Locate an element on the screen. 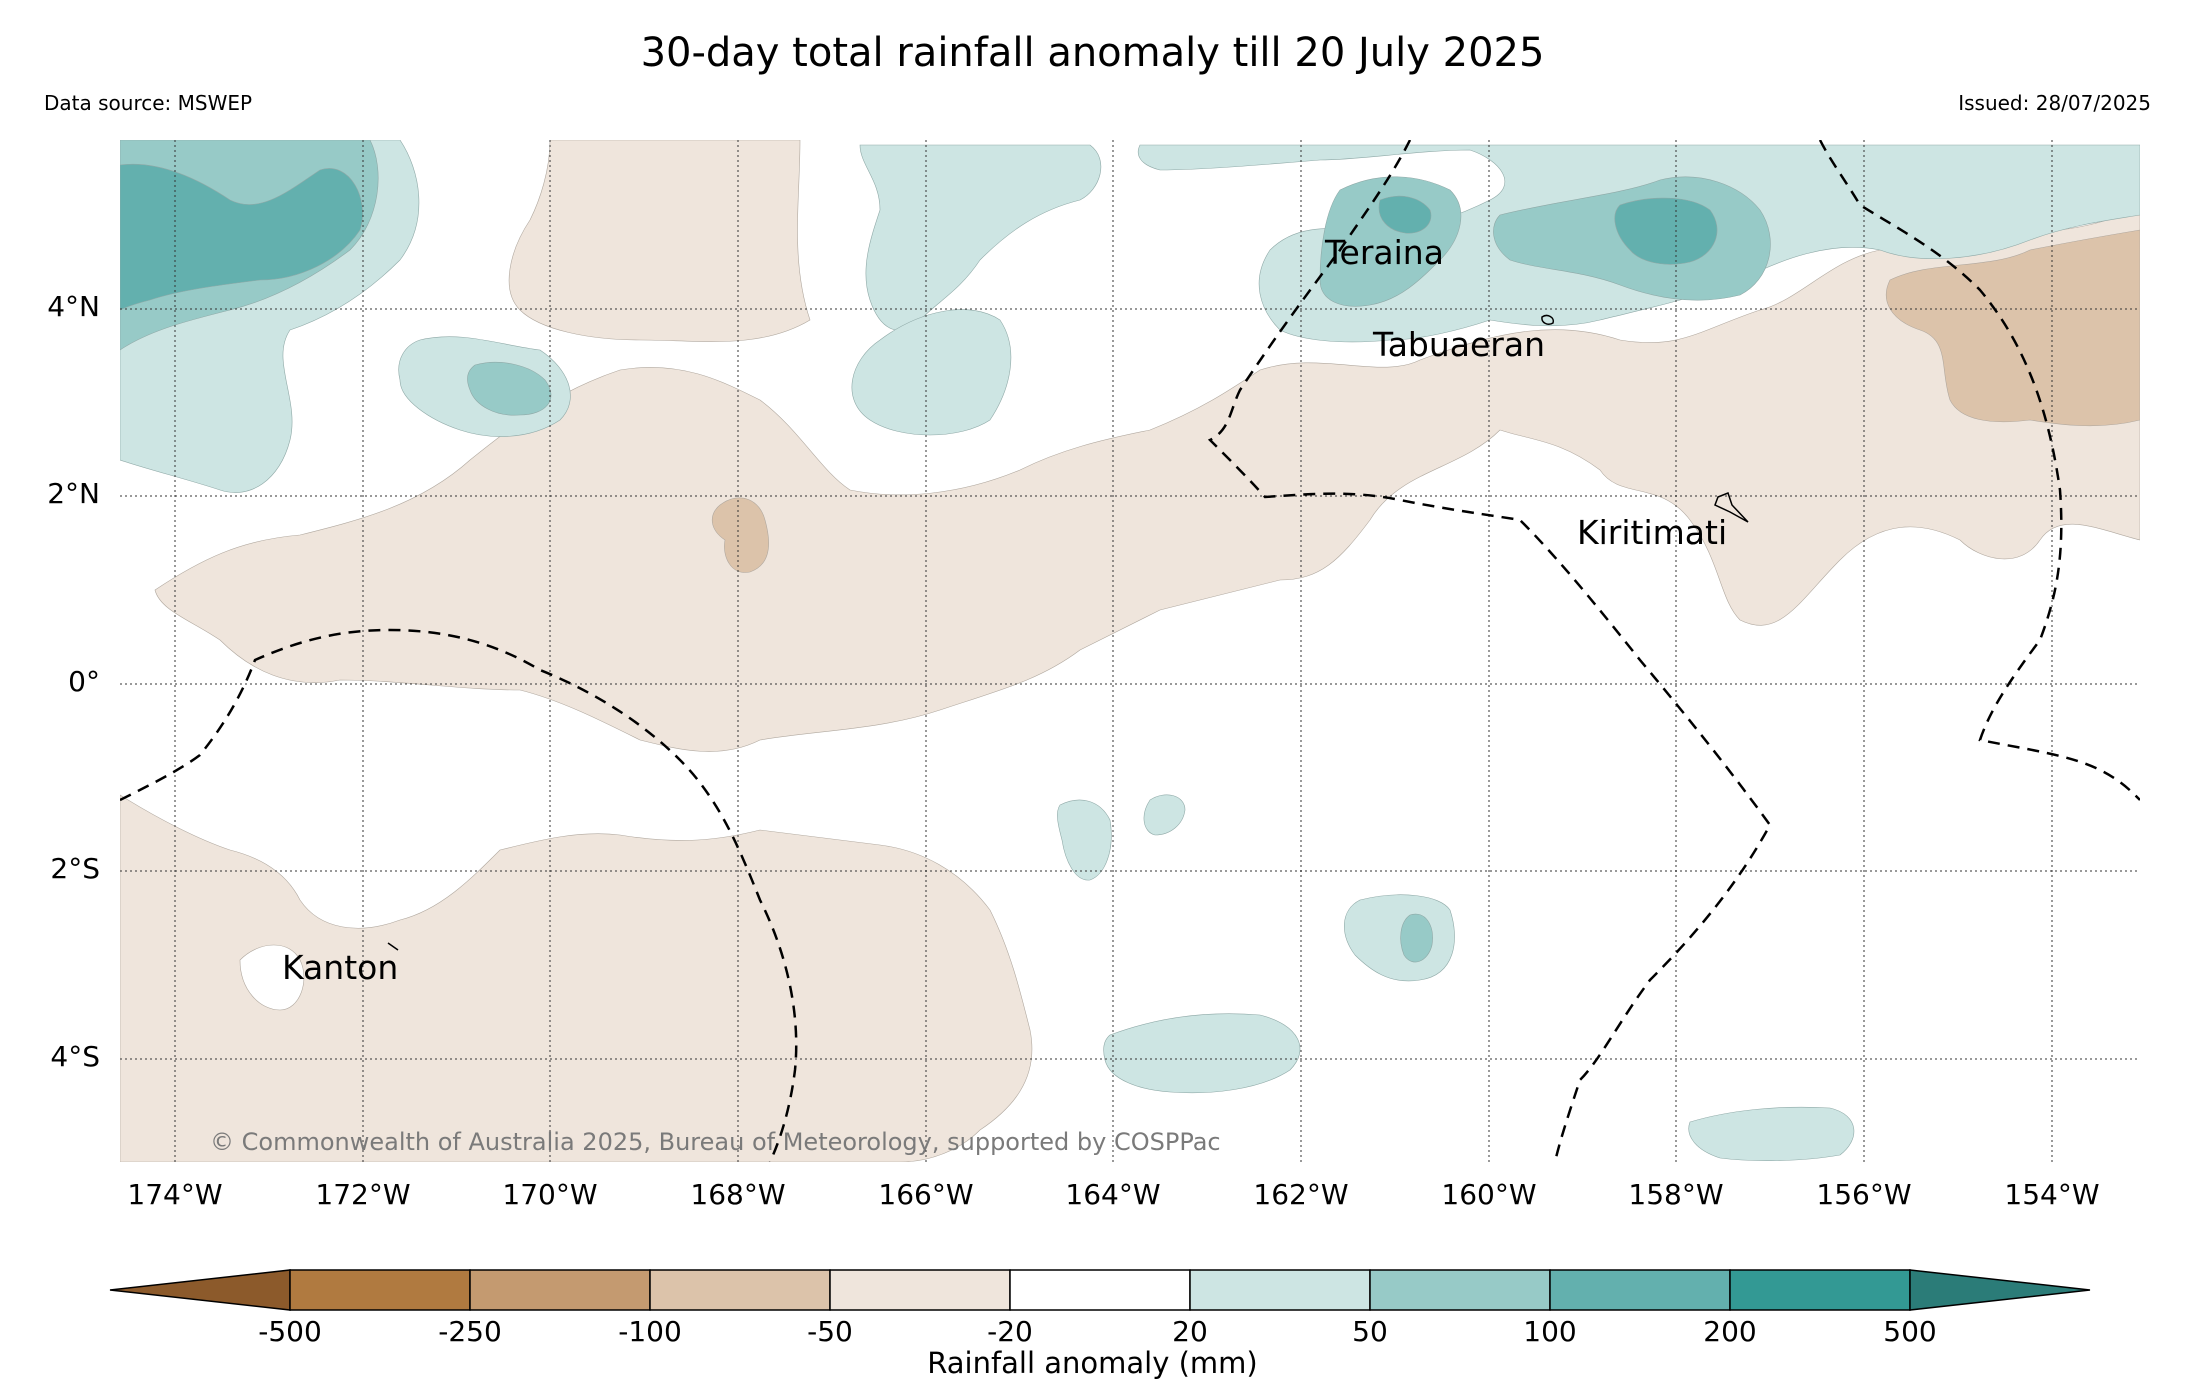 Image resolution: width=2185 pixels, height=1380 pixels. colorbar-tick: 100 is located at coordinates (1550, 1331).